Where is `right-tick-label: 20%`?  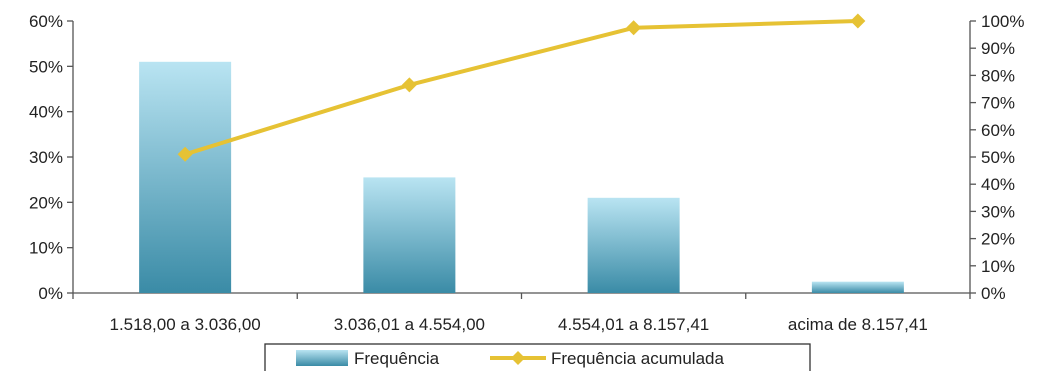 right-tick-label: 20% is located at coordinates (998, 239).